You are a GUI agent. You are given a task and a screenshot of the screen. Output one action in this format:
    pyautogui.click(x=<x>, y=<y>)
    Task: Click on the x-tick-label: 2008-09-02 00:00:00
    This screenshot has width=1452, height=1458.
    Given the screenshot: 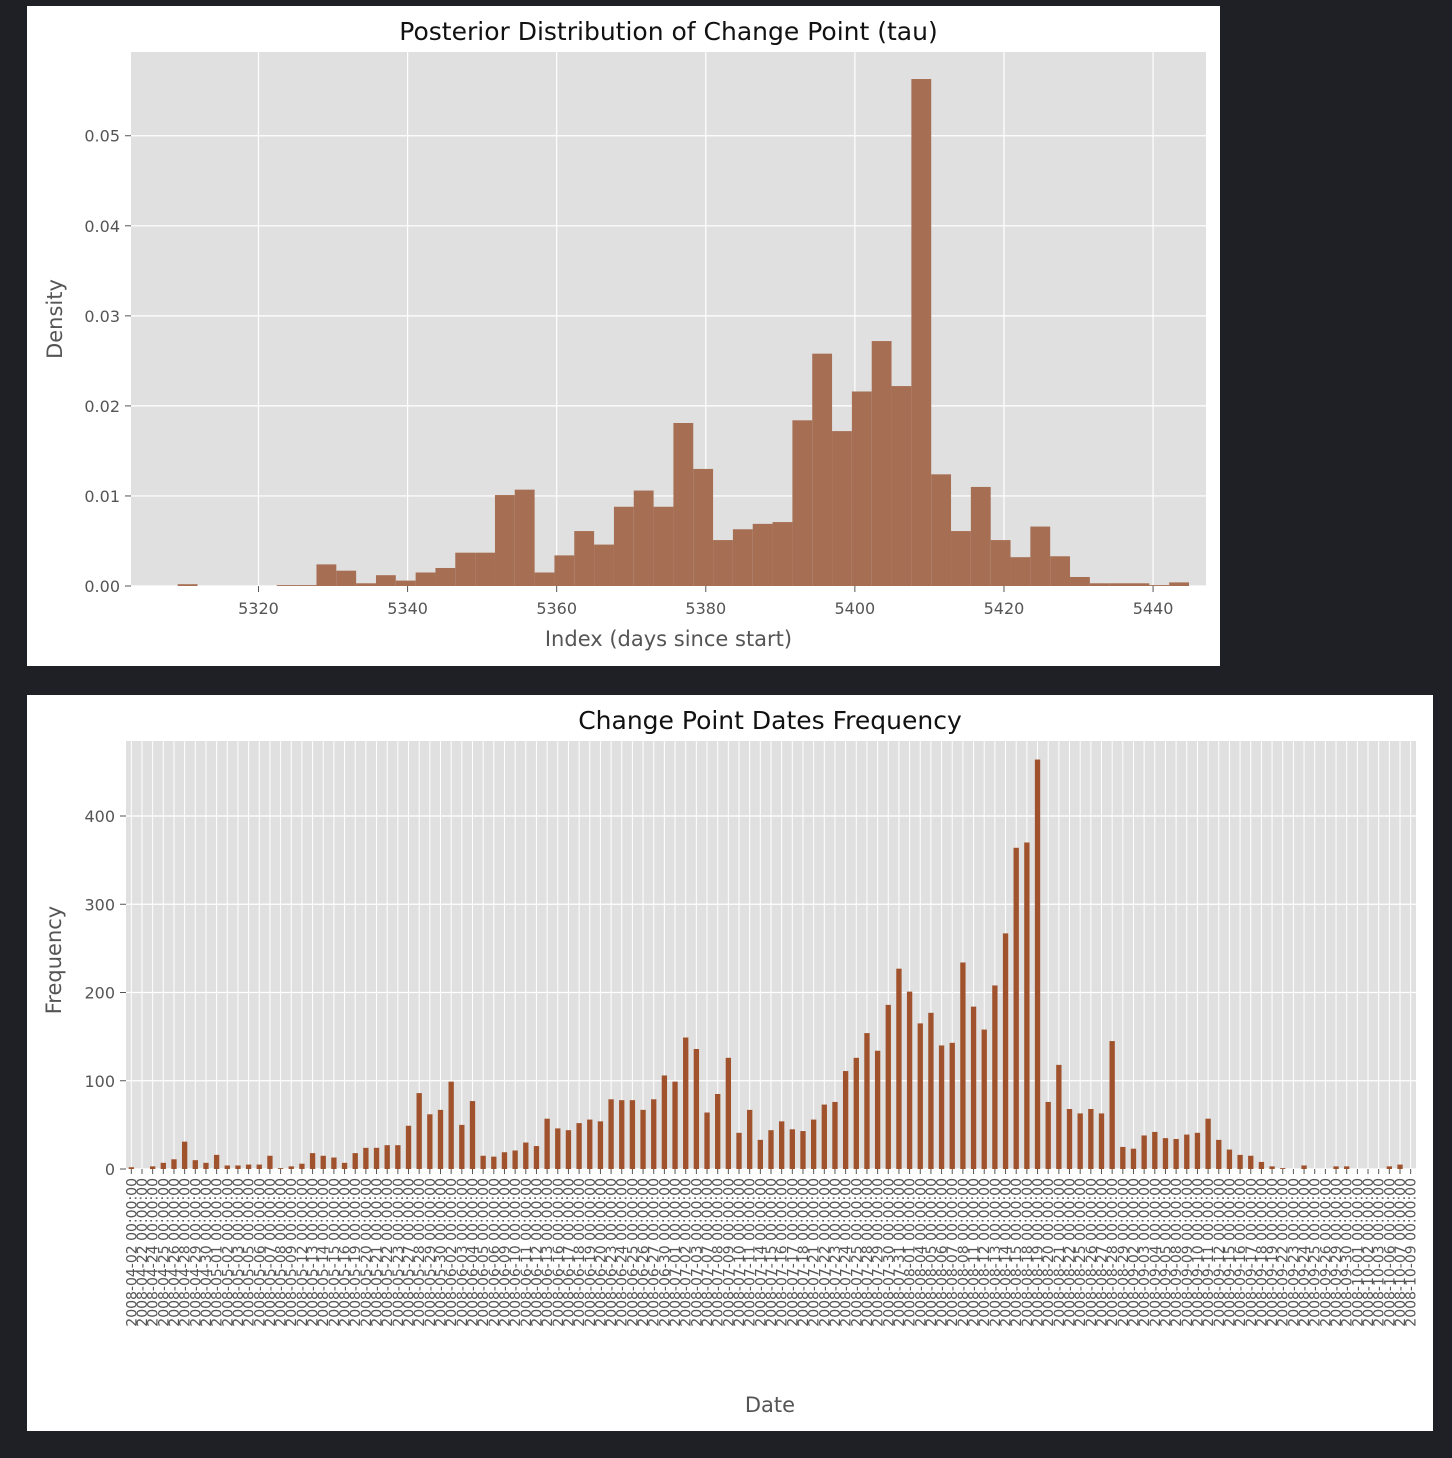 What is the action you would take?
    pyautogui.click(x=1134, y=1252)
    